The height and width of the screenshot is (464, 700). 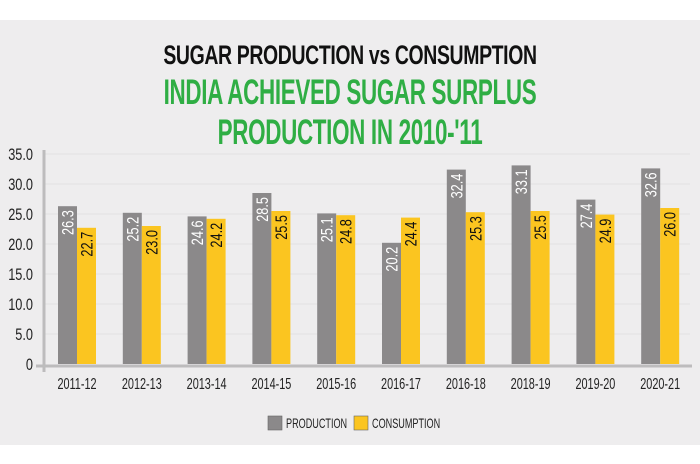 What do you see at coordinates (152, 242) in the screenshot?
I see `data-label: 23.0` at bounding box center [152, 242].